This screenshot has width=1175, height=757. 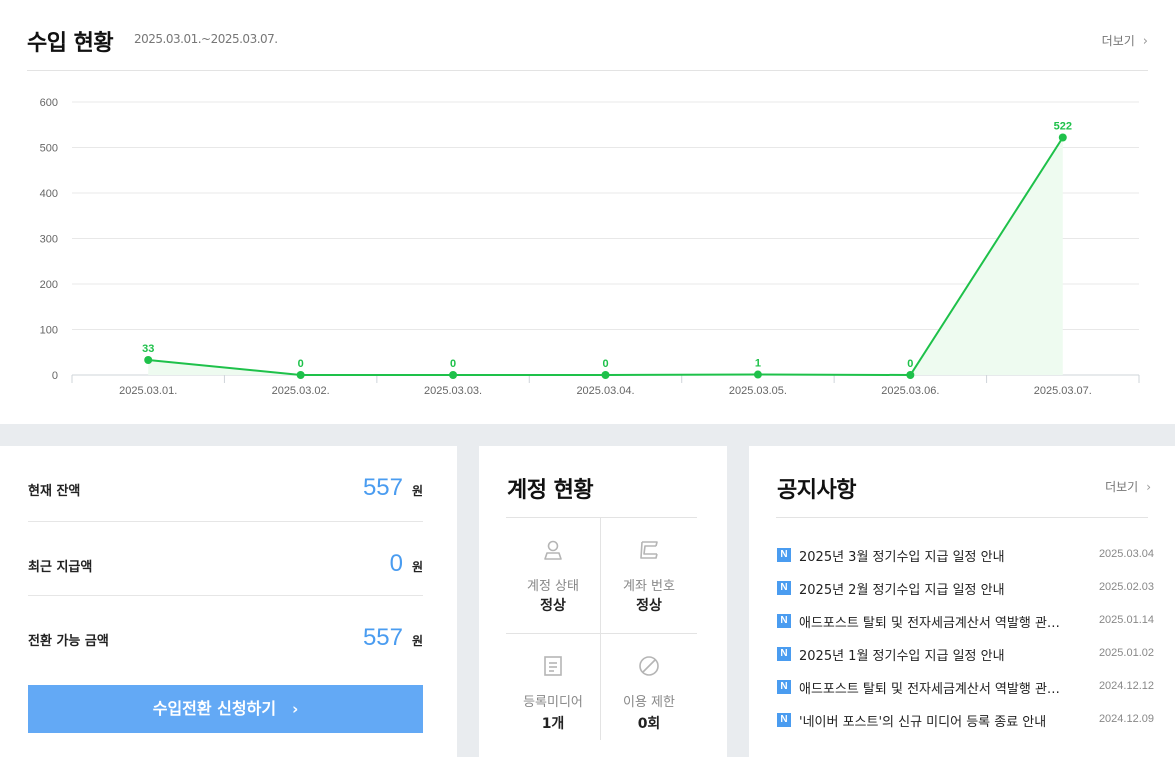 I want to click on notice-item-title: 2025년 3월 정기수입 지급 일정 안내, so click(x=902, y=557).